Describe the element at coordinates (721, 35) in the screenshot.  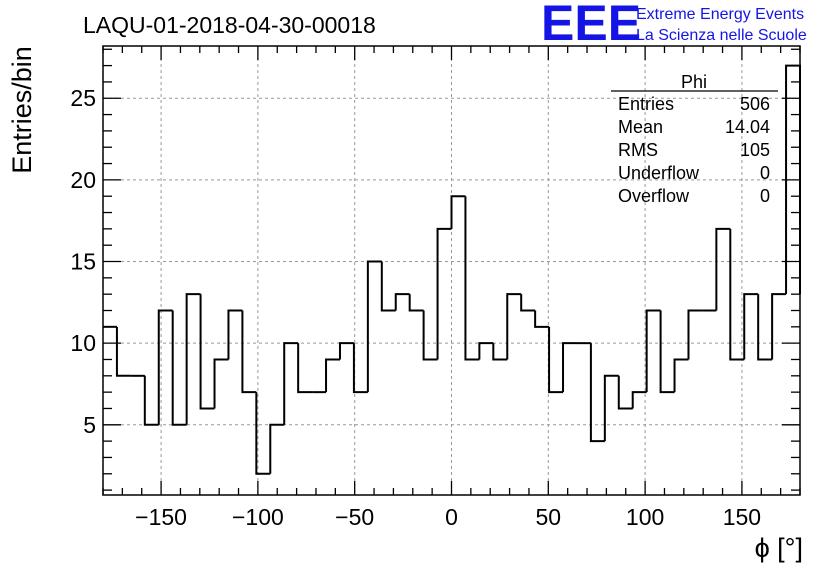
I see `logo-line-2: La Scienza nelle Scuole` at that location.